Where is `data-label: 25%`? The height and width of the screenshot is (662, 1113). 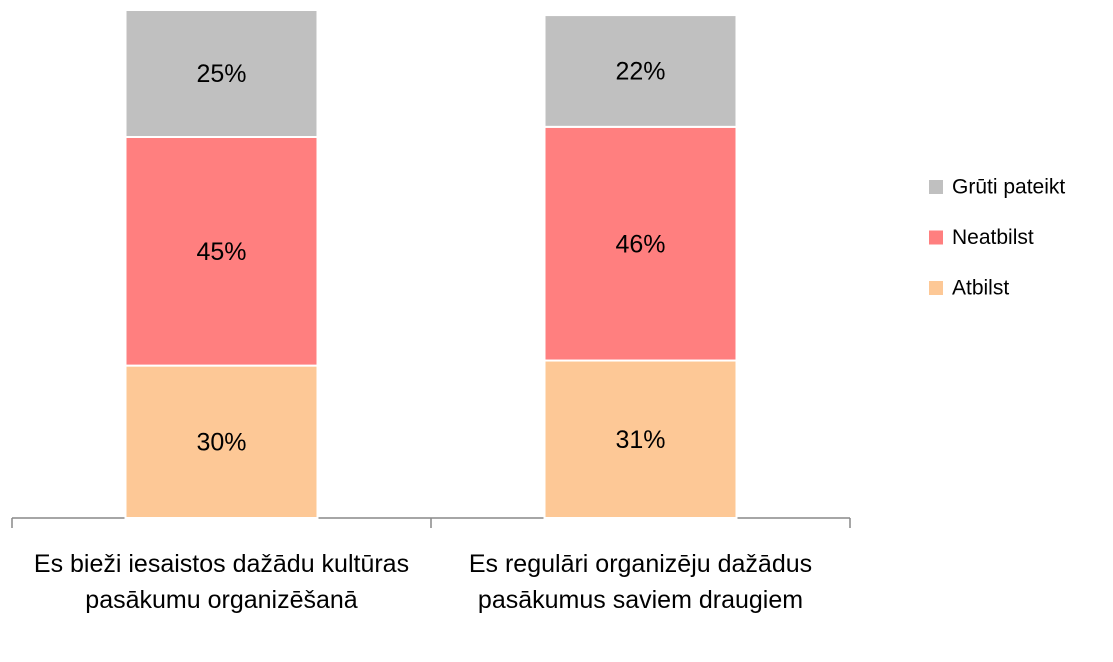 data-label: 25% is located at coordinates (221, 74).